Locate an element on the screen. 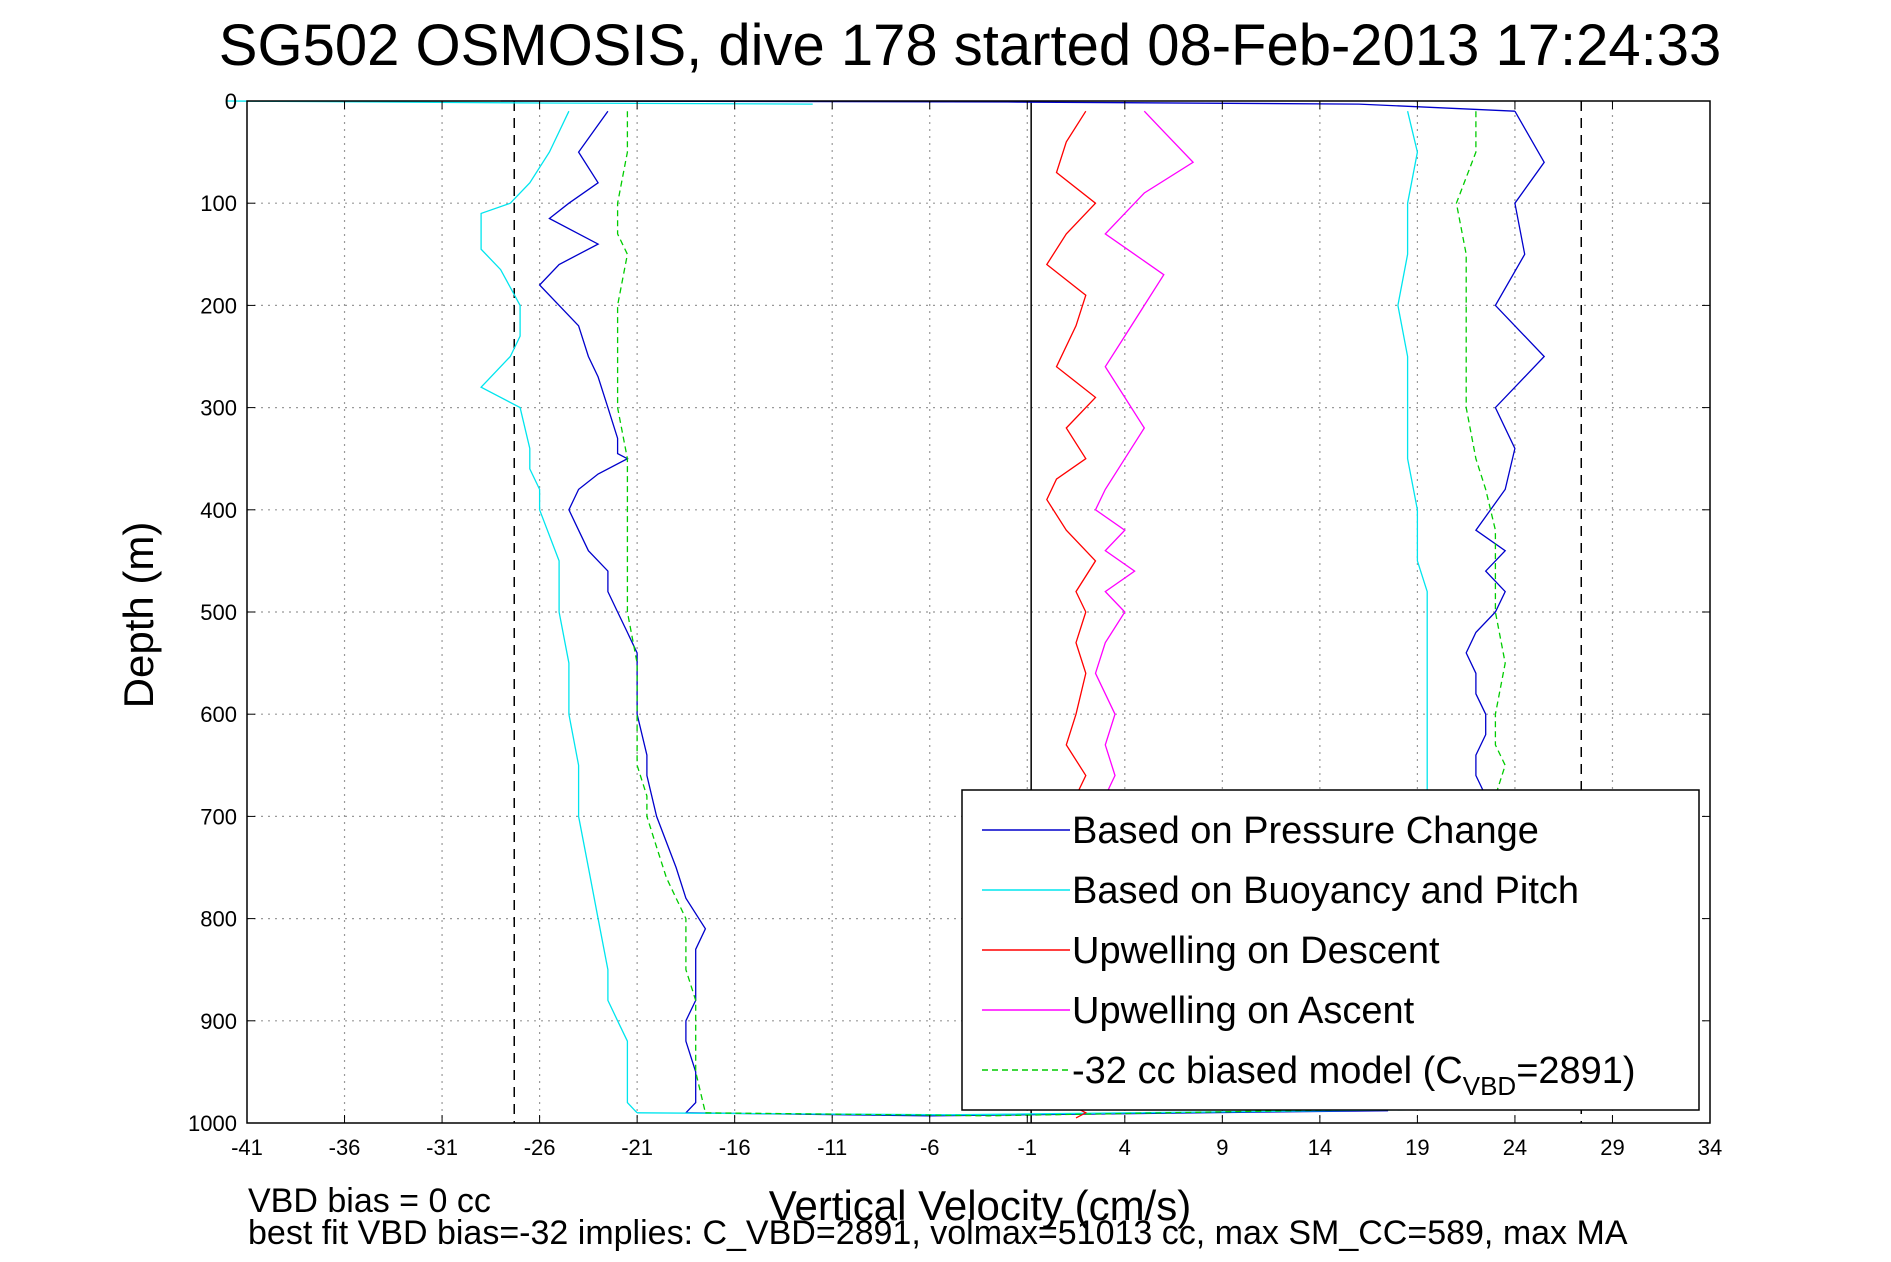  y-tick-label: 800 is located at coordinates (218, 919).